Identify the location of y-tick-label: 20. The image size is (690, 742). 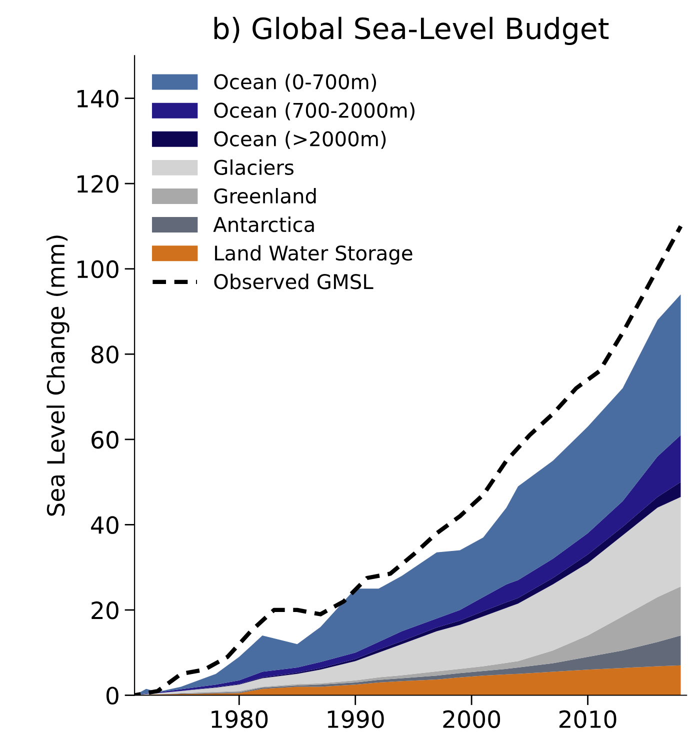
(105, 610).